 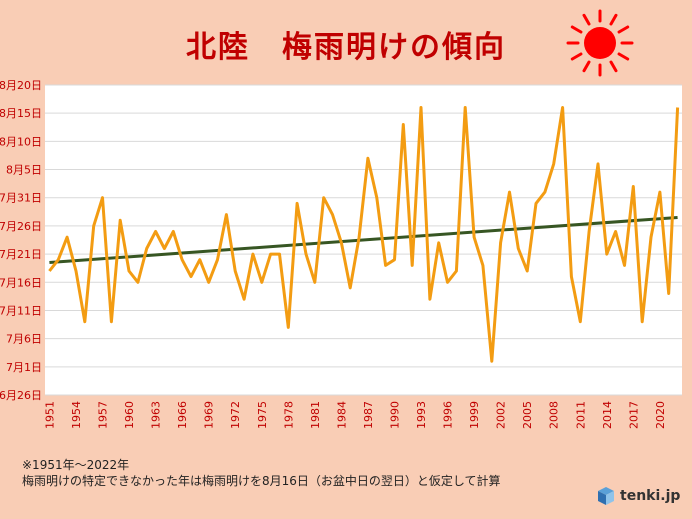 What do you see at coordinates (103, 415) in the screenshot?
I see `x-tick-label: 1957` at bounding box center [103, 415].